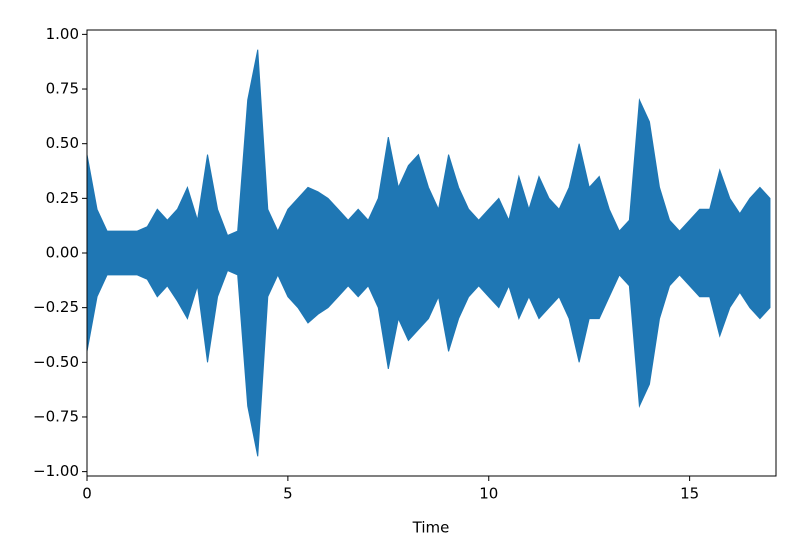 The image size is (802, 552). What do you see at coordinates (56, 471) in the screenshot?
I see `y-tick-label: −1.00` at bounding box center [56, 471].